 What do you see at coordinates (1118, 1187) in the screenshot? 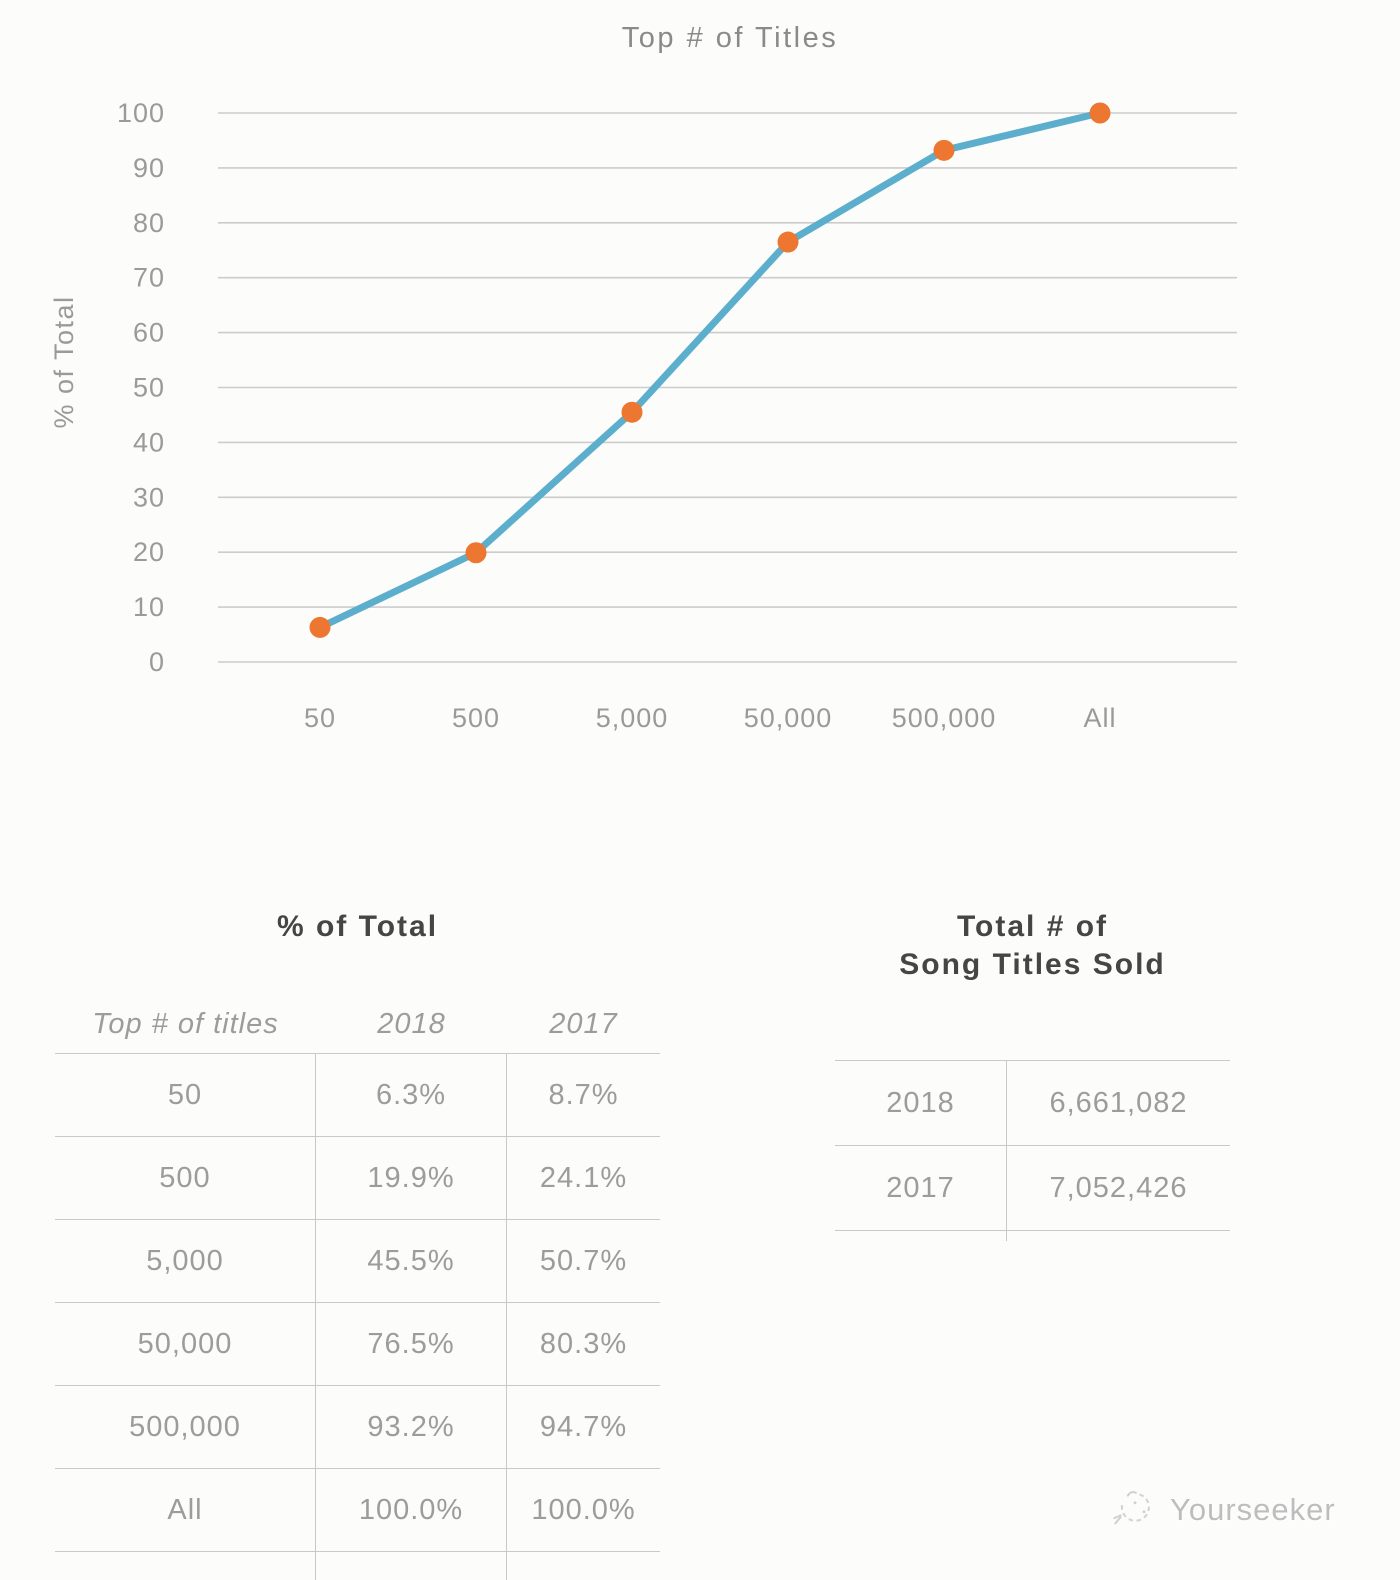
I see `value-cell: 7,052,426` at bounding box center [1118, 1187].